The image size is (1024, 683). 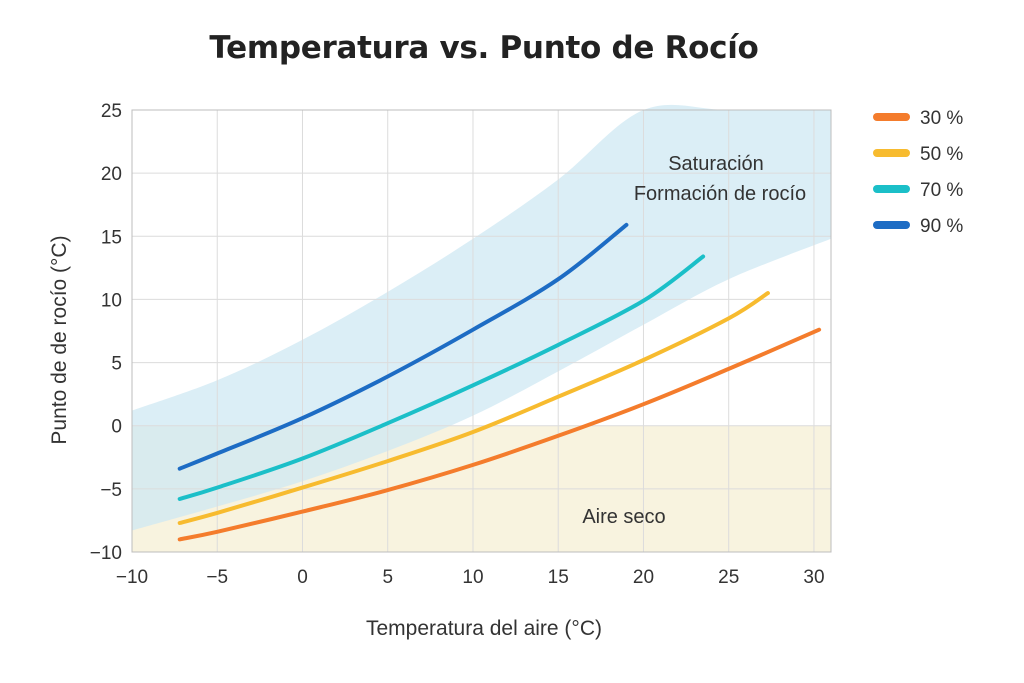 I want to click on x-tick-label: −5, so click(x=217, y=577).